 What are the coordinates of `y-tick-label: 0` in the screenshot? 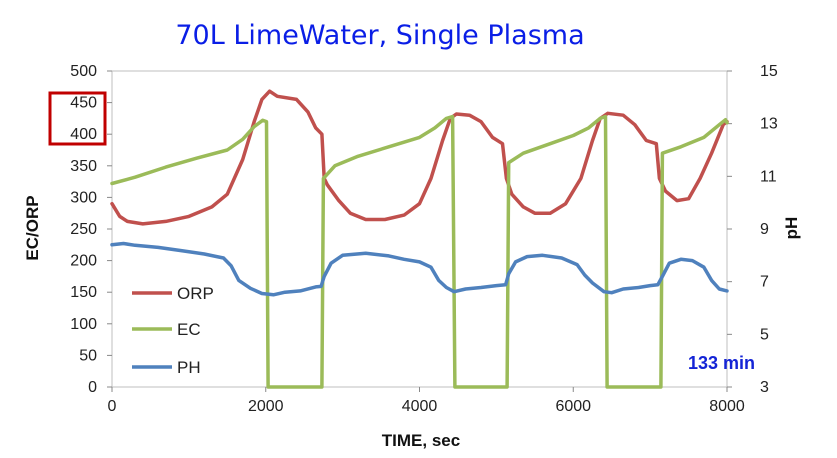 It's located at (92, 387).